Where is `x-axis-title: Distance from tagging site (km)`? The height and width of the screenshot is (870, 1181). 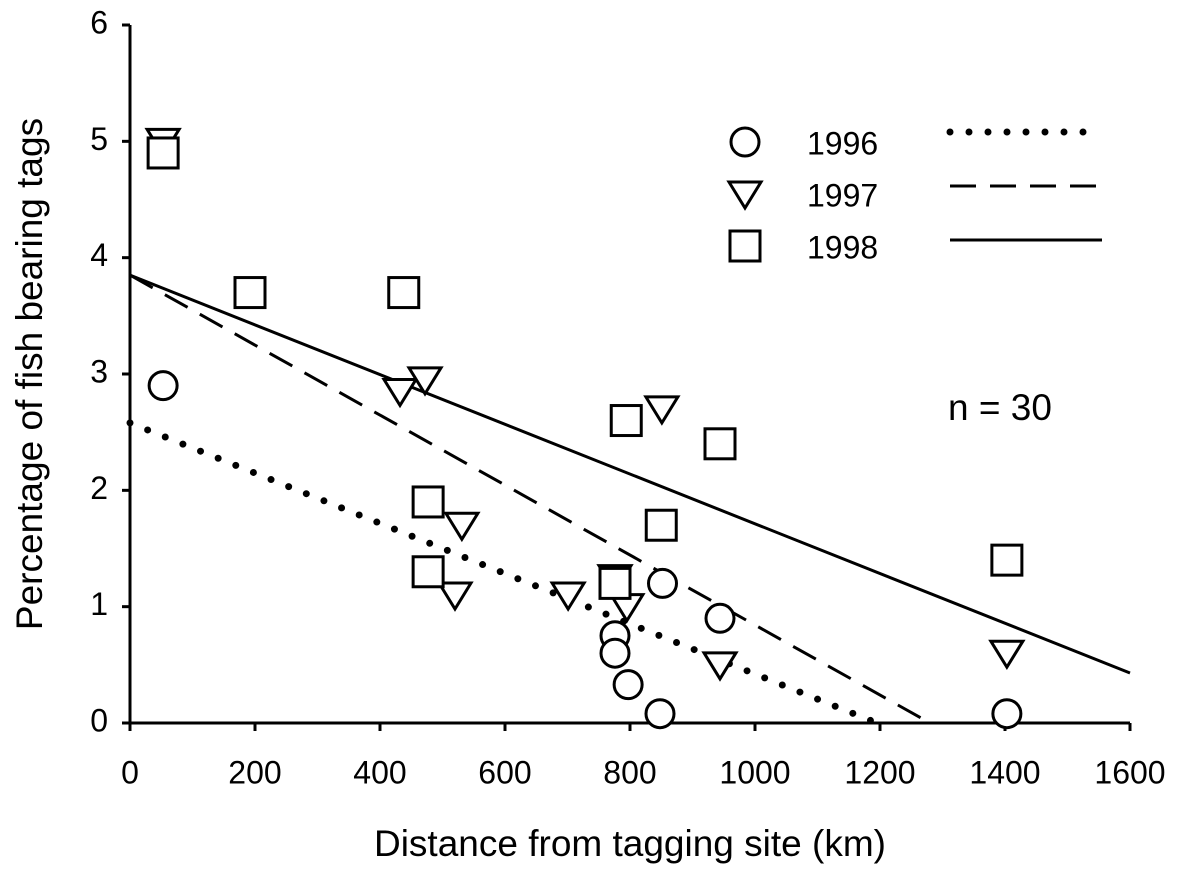
x-axis-title: Distance from tagging site (km) is located at coordinates (630, 843).